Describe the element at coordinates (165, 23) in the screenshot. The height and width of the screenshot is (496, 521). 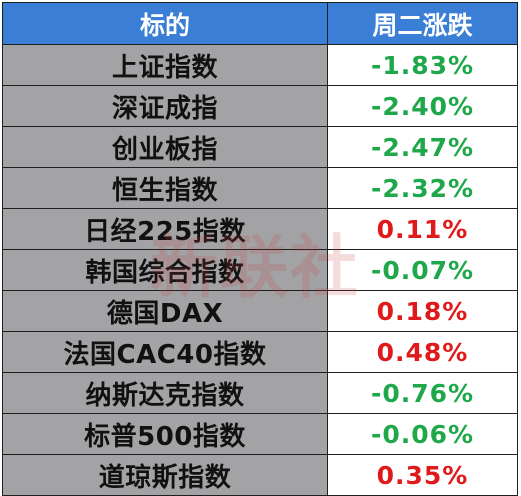
I see `header-name: 标的` at that location.